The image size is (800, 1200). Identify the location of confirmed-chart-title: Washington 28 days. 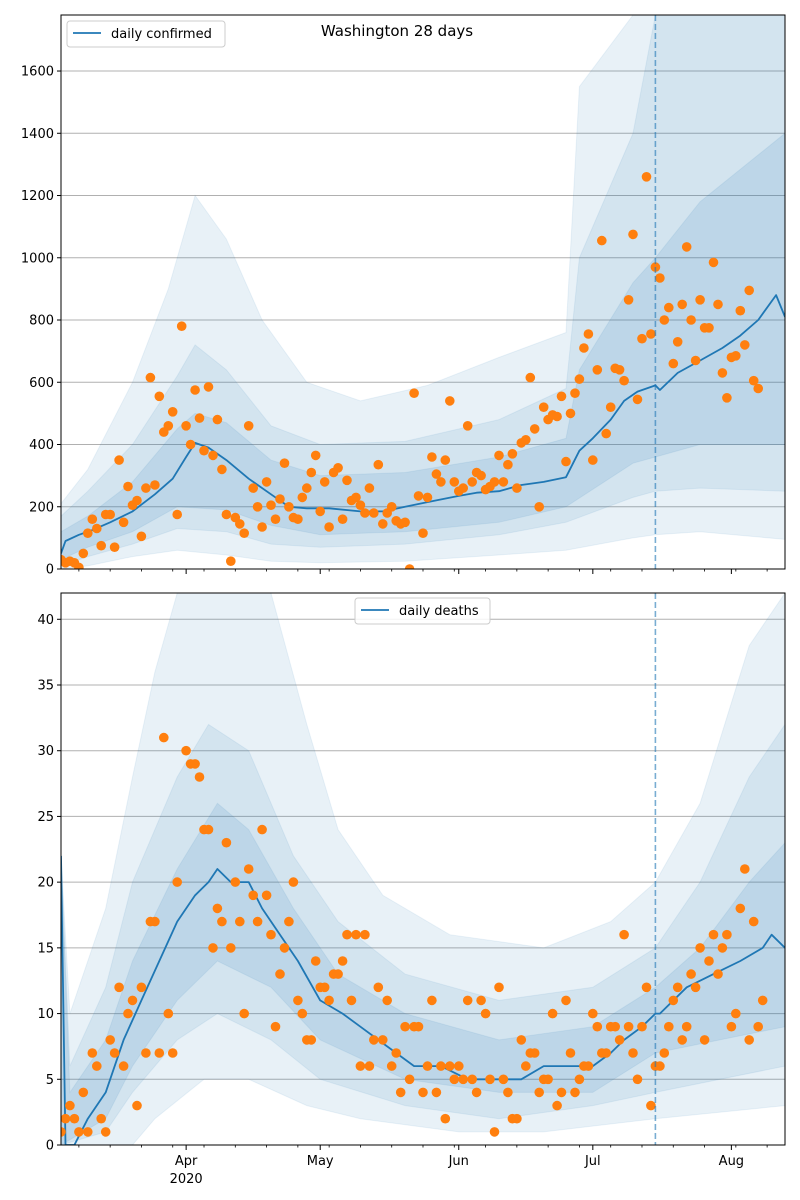
(397, 31).